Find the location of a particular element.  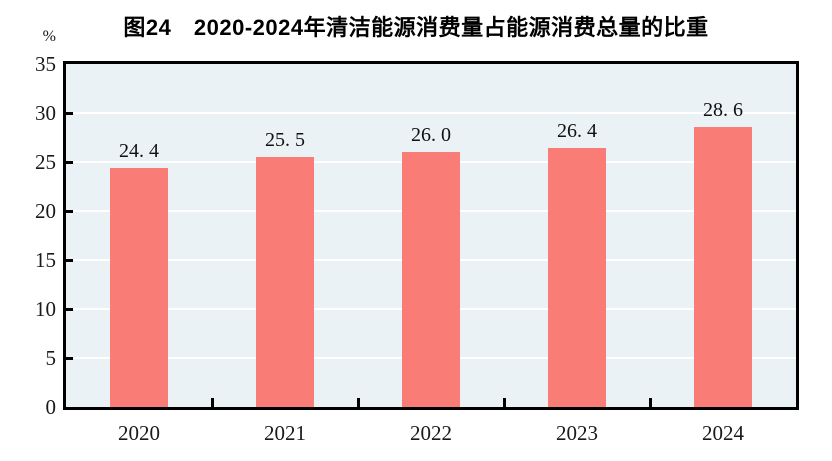

y-axis-tick-label: 25 is located at coordinates (45, 162).